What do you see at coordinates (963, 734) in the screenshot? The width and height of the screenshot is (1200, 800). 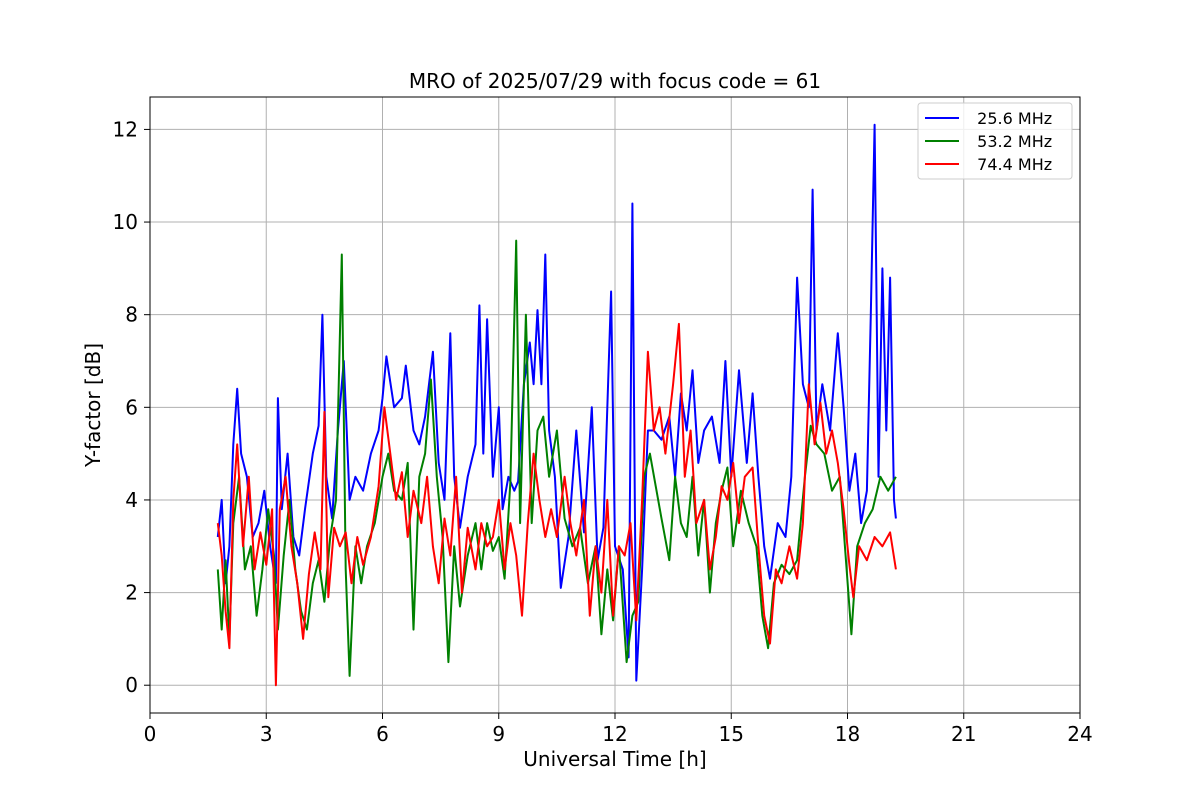 I see `x-tick-label: 21` at bounding box center [963, 734].